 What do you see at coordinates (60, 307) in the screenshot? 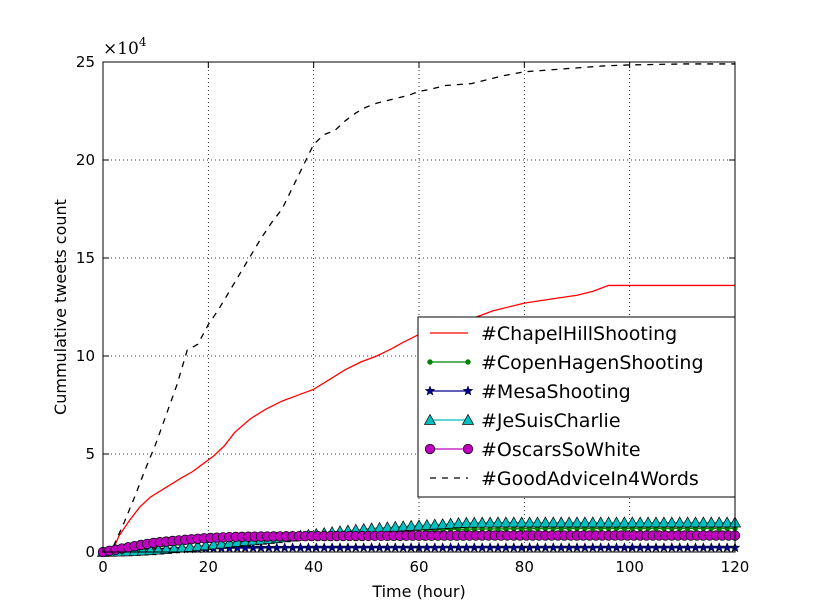
I see `y-axis-title: Cummulative tweets count` at bounding box center [60, 307].